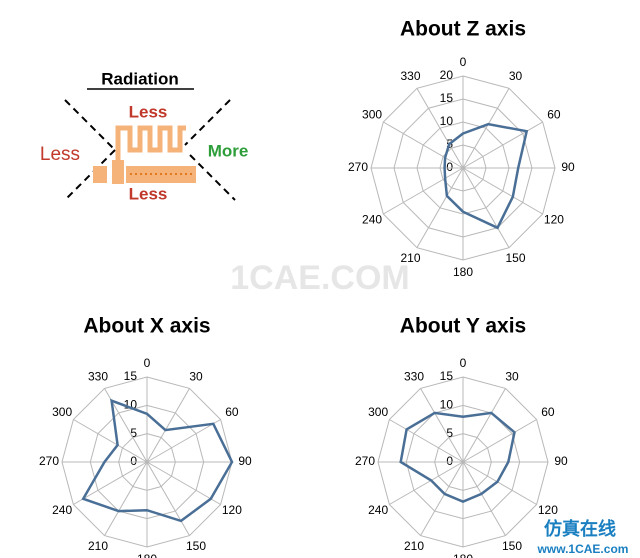  Describe the element at coordinates (150, 142) in the screenshot. I see `antenna-meander` at that location.